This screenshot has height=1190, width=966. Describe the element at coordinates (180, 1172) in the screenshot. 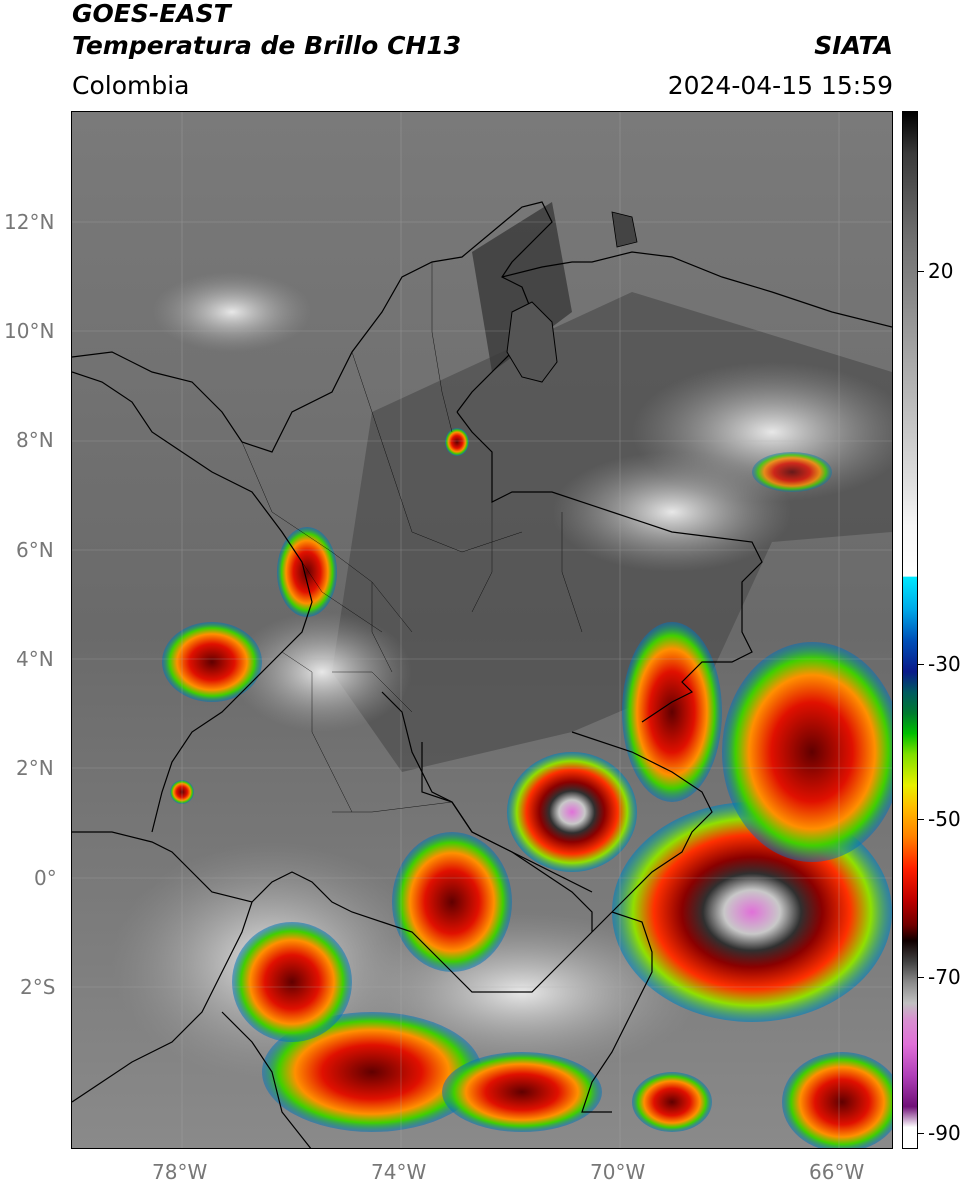

I see `lon-tick-label: 78°W` at that location.